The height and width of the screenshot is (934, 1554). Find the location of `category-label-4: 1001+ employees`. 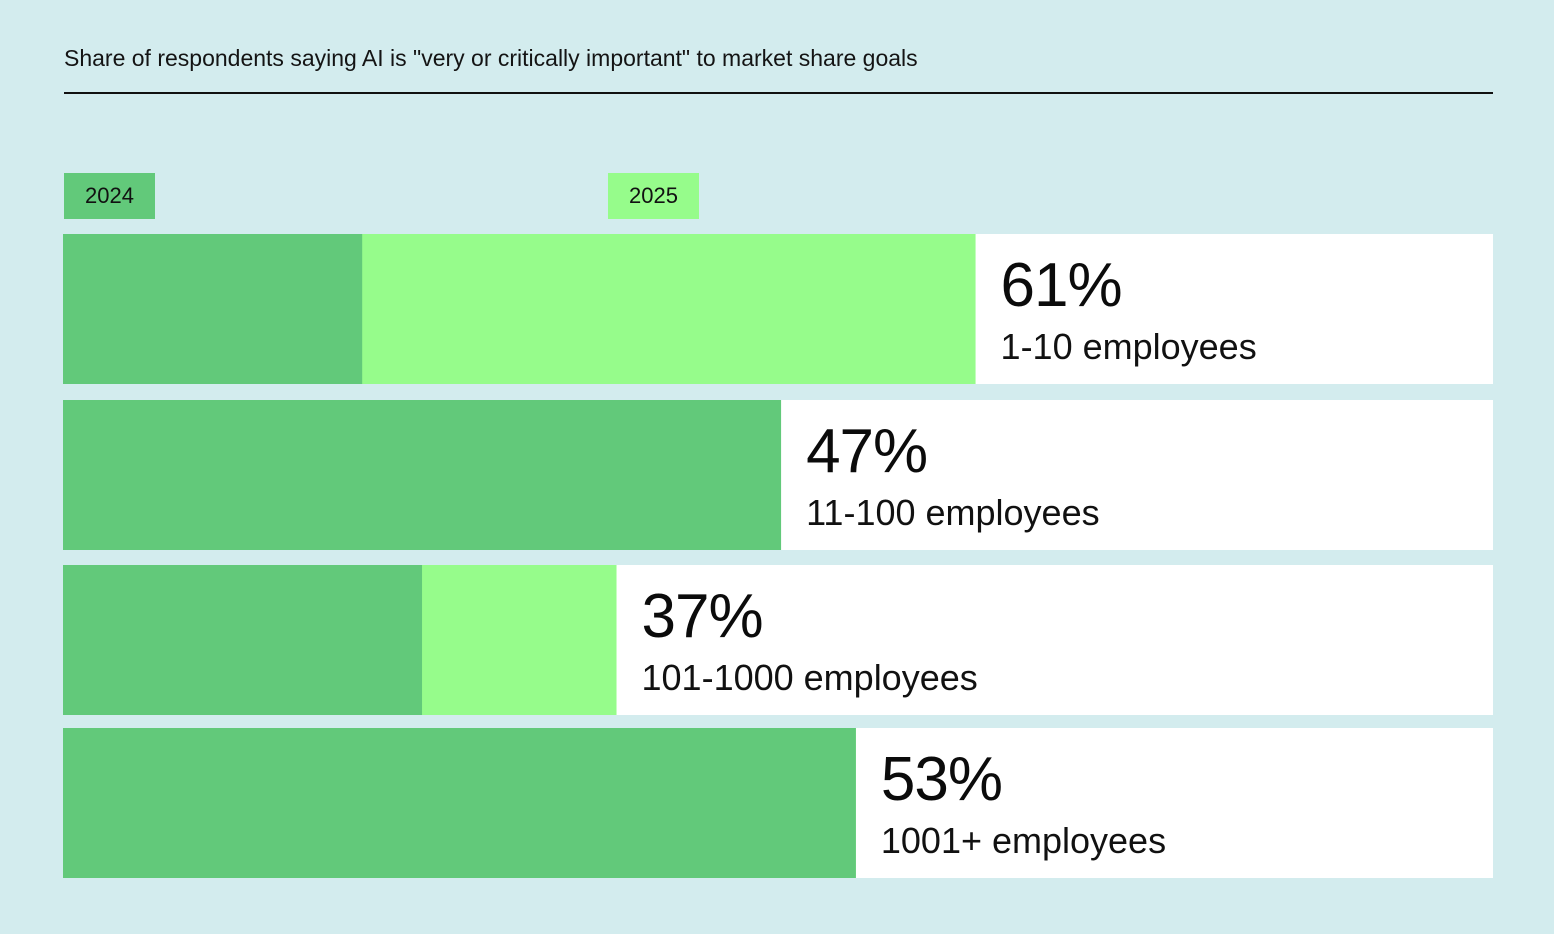

category-label-4: 1001+ employees is located at coordinates (1023, 840).